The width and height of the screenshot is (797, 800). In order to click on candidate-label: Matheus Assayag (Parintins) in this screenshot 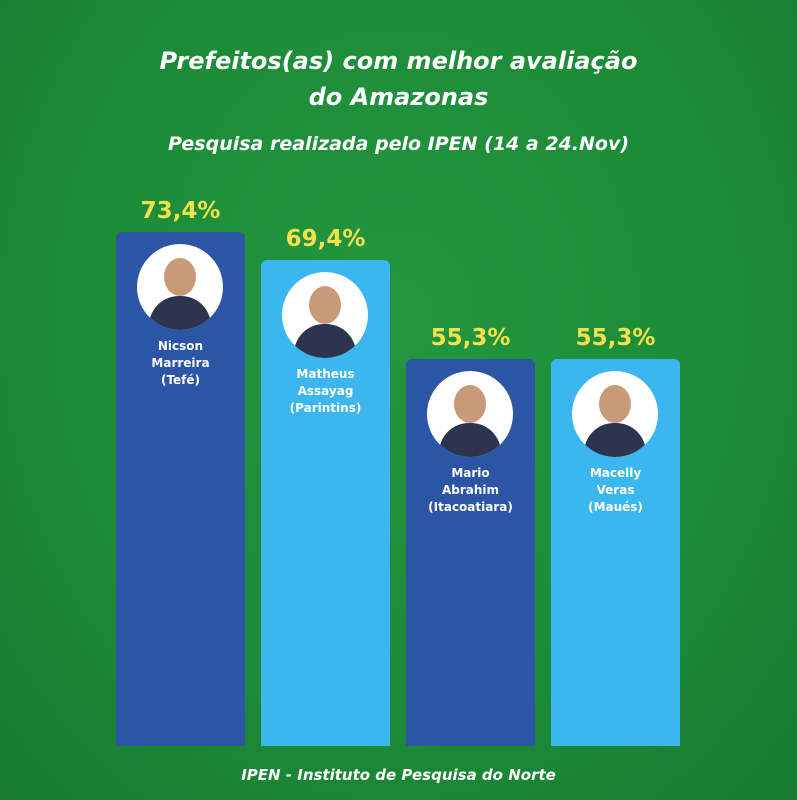, I will do `click(325, 391)`.